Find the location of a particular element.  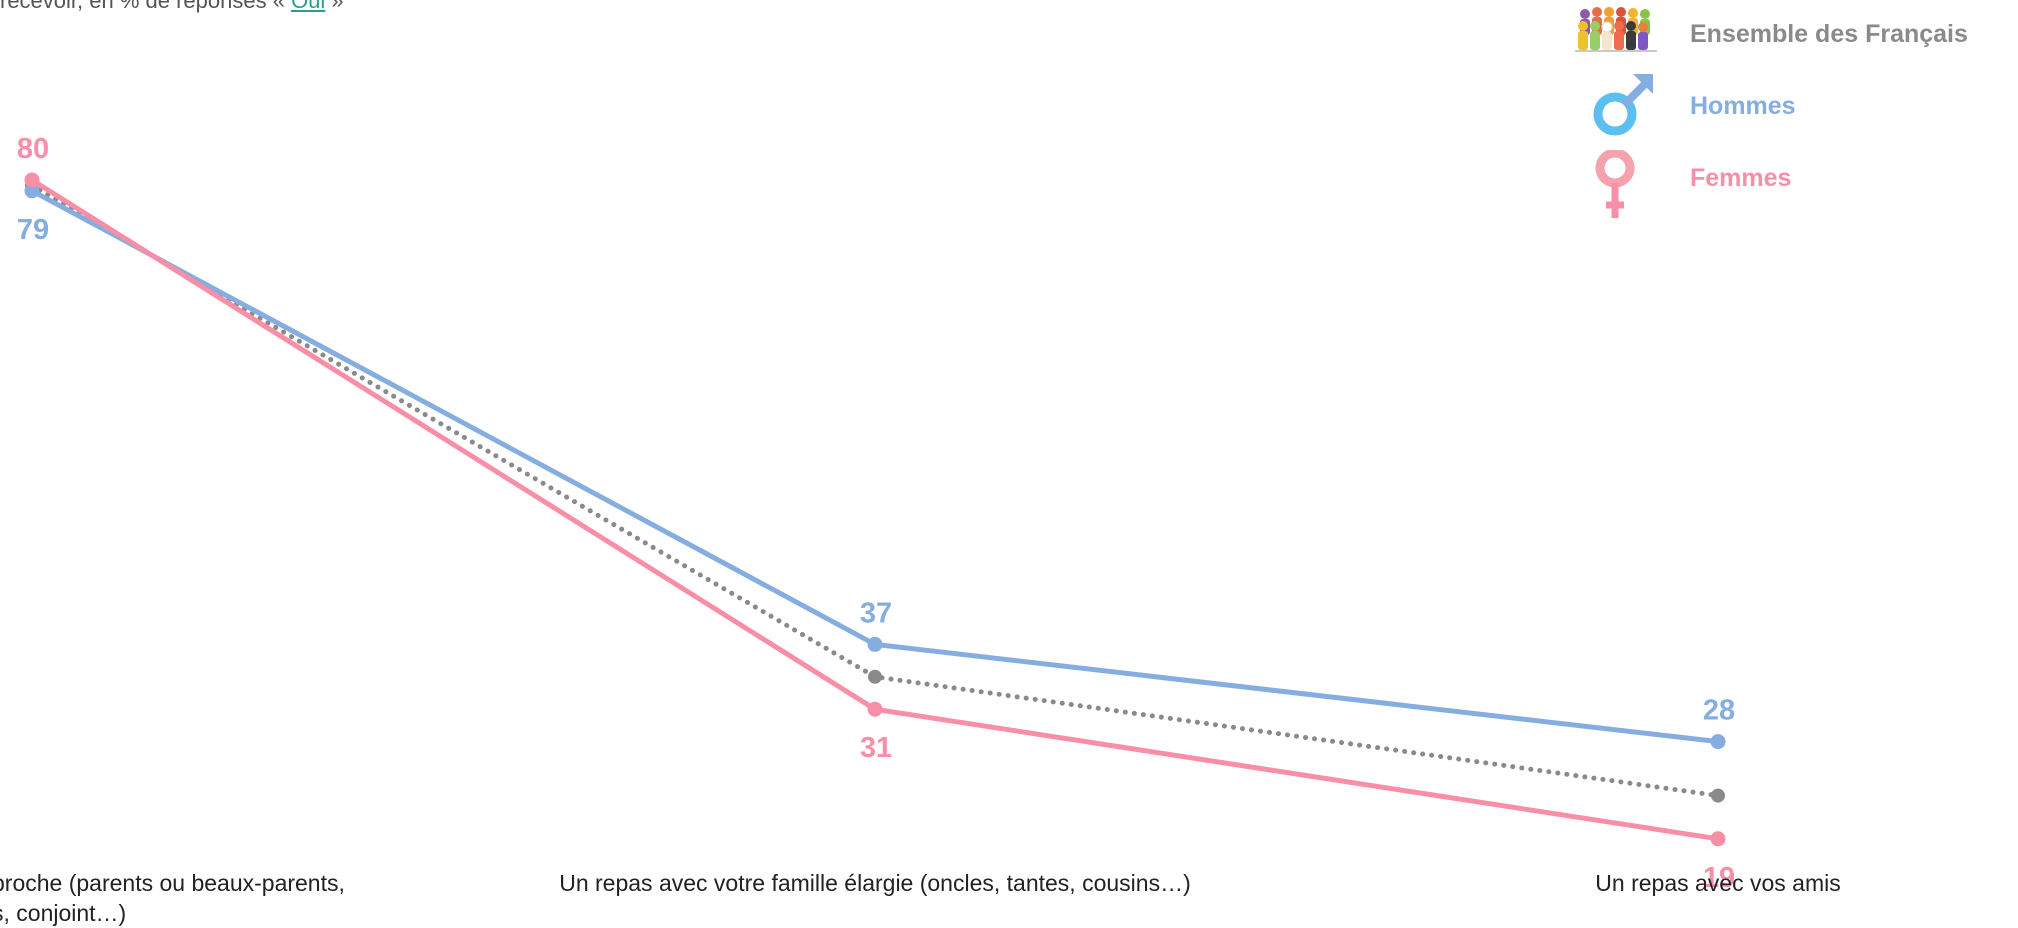

data-label-hommes-0: 79 is located at coordinates (33, 230).